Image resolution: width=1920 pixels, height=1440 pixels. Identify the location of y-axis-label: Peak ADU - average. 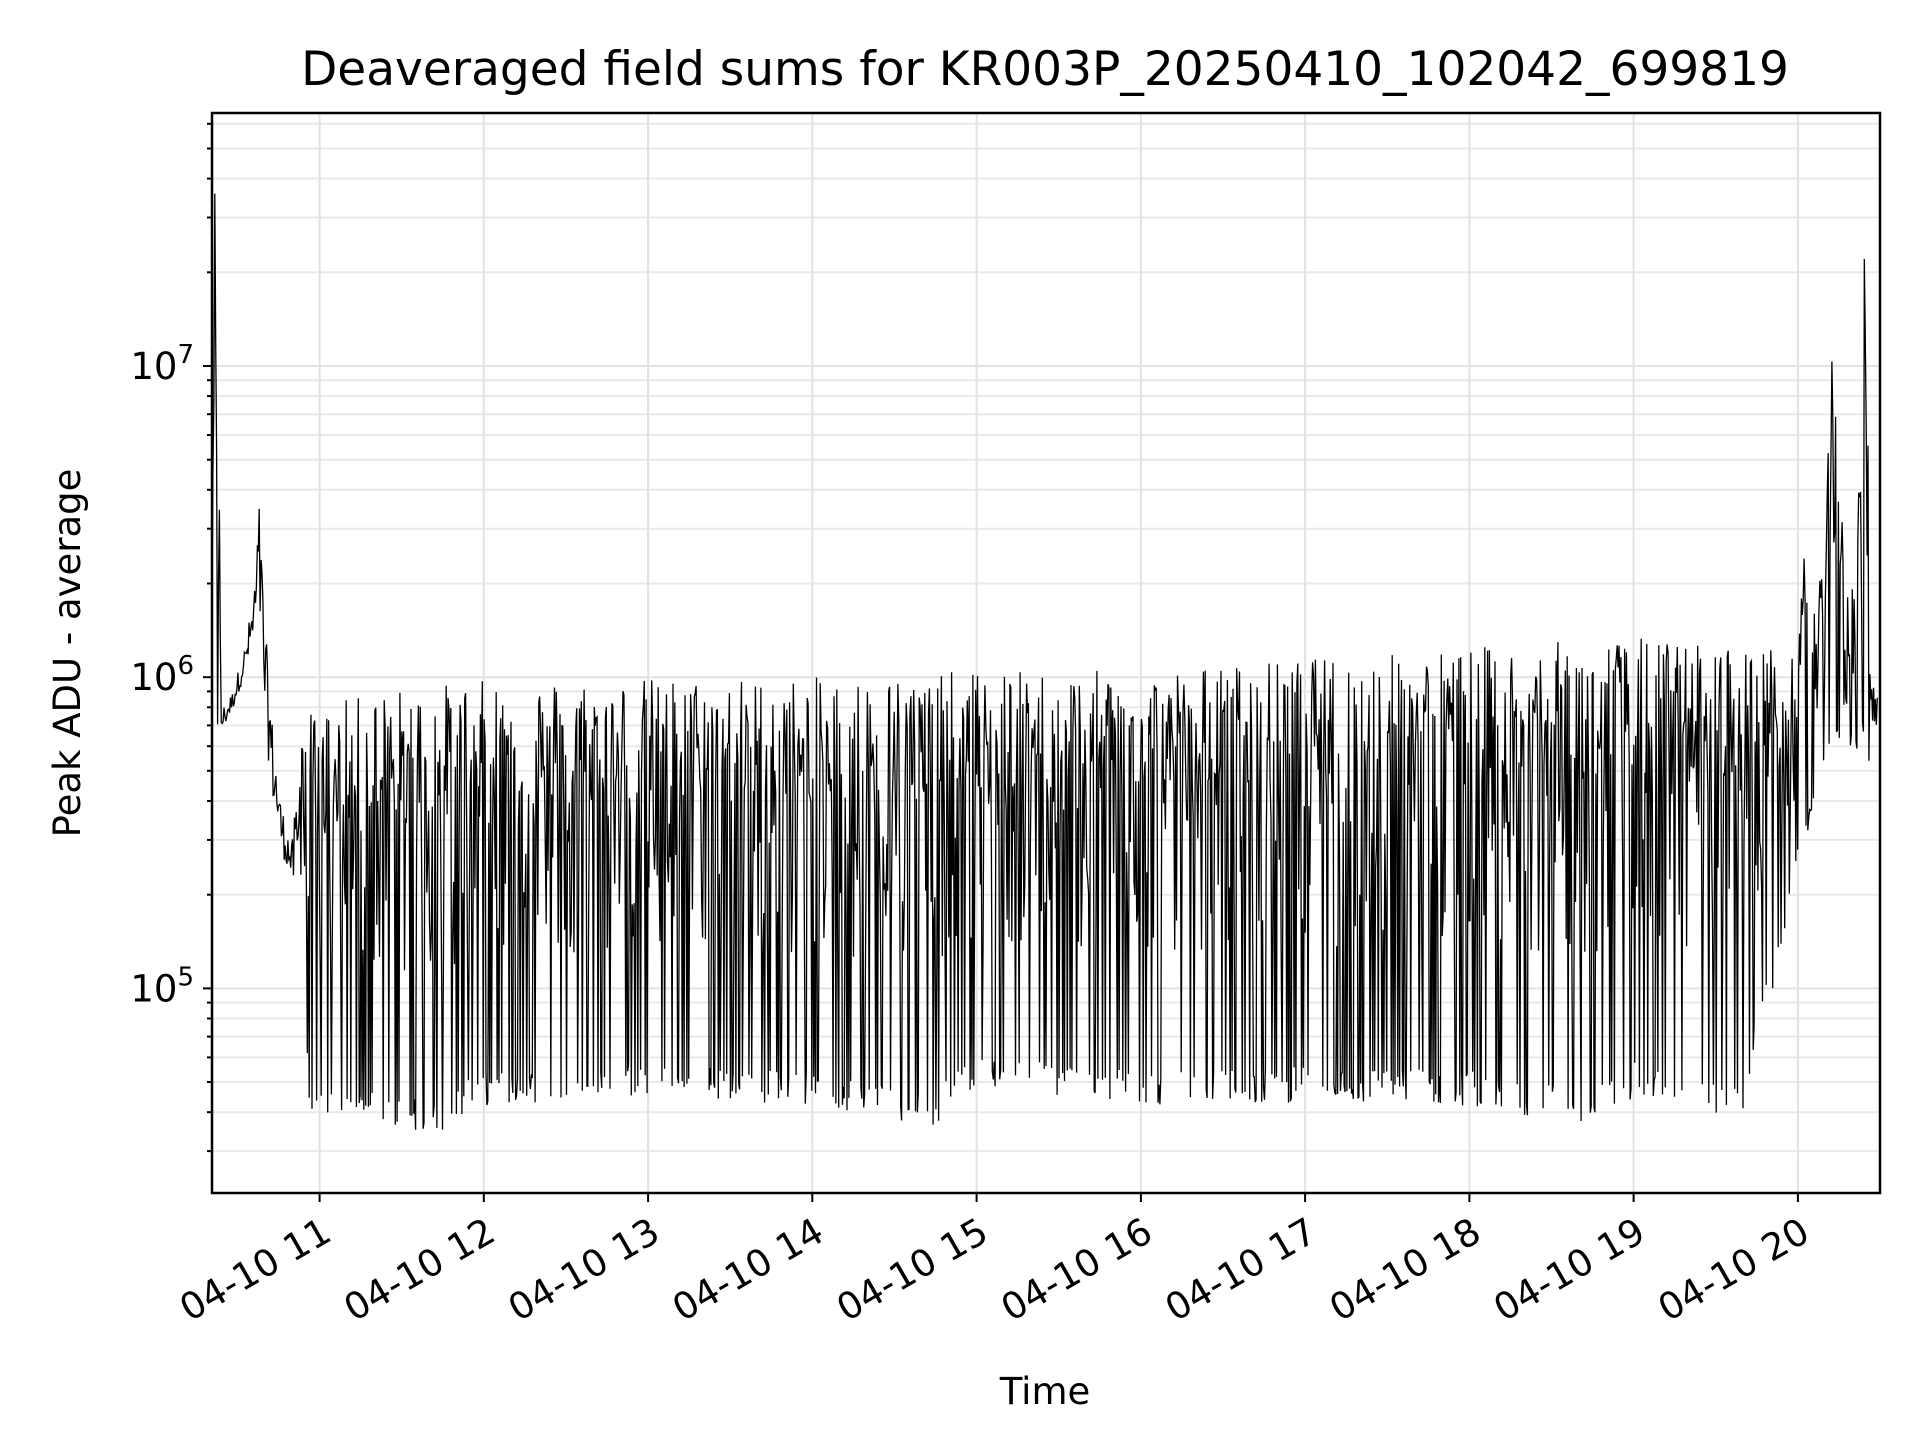
(67, 653).